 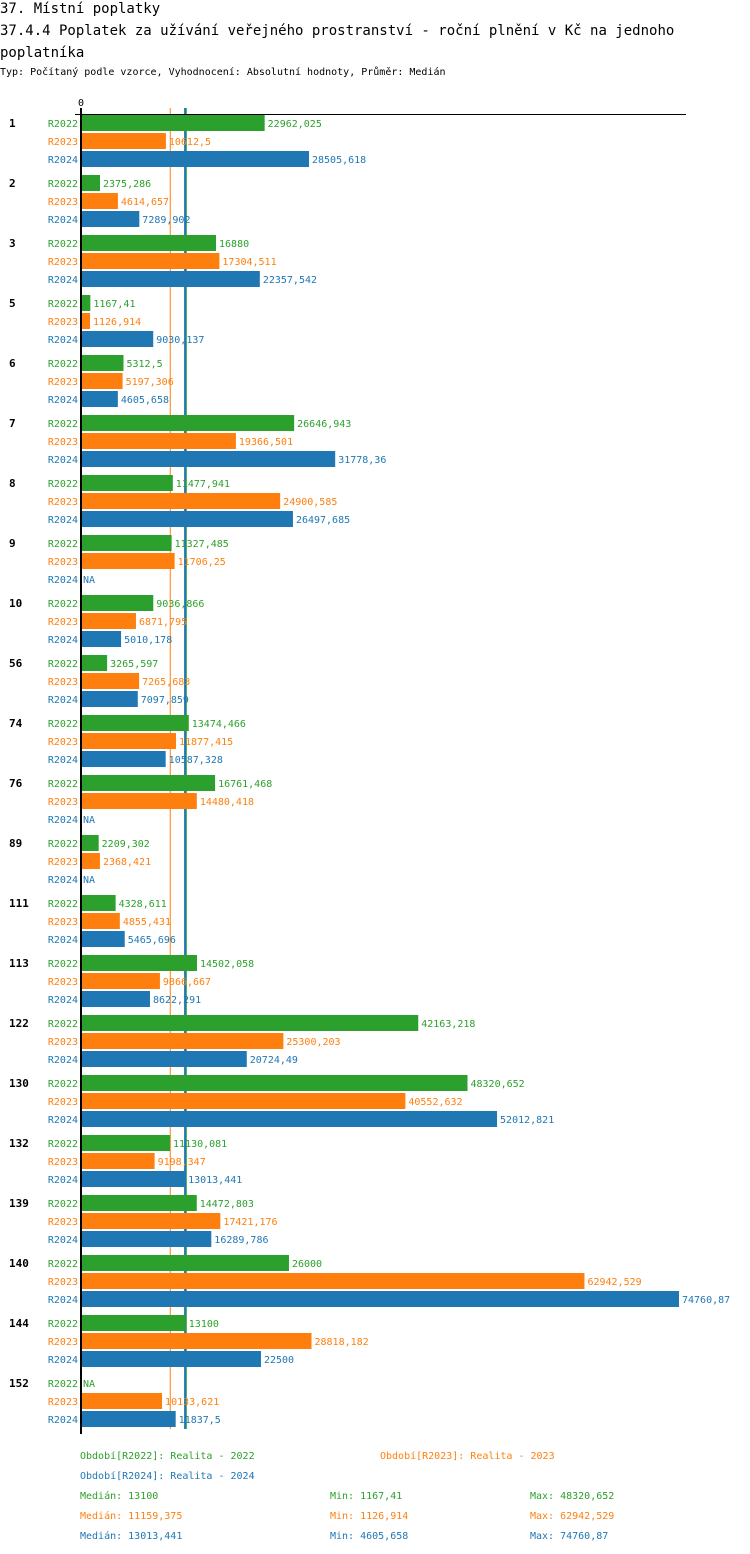 I want to click on data-label: 26497,685, so click(x=323, y=520).